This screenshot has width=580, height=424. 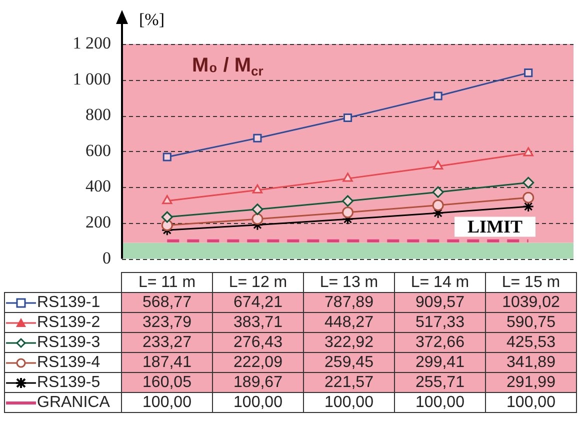 What do you see at coordinates (494, 226) in the screenshot?
I see `annotation: LIMIT` at bounding box center [494, 226].